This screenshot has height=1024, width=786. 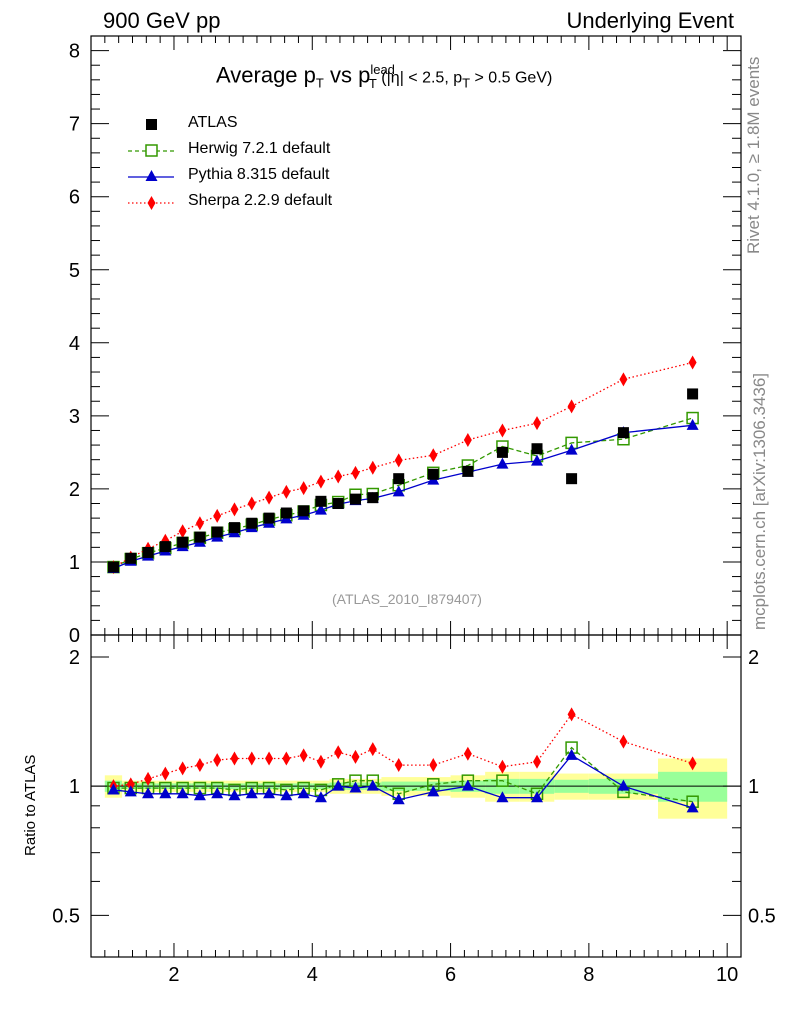 What do you see at coordinates (319, 83) in the screenshot?
I see `title-sub1: T` at bounding box center [319, 83].